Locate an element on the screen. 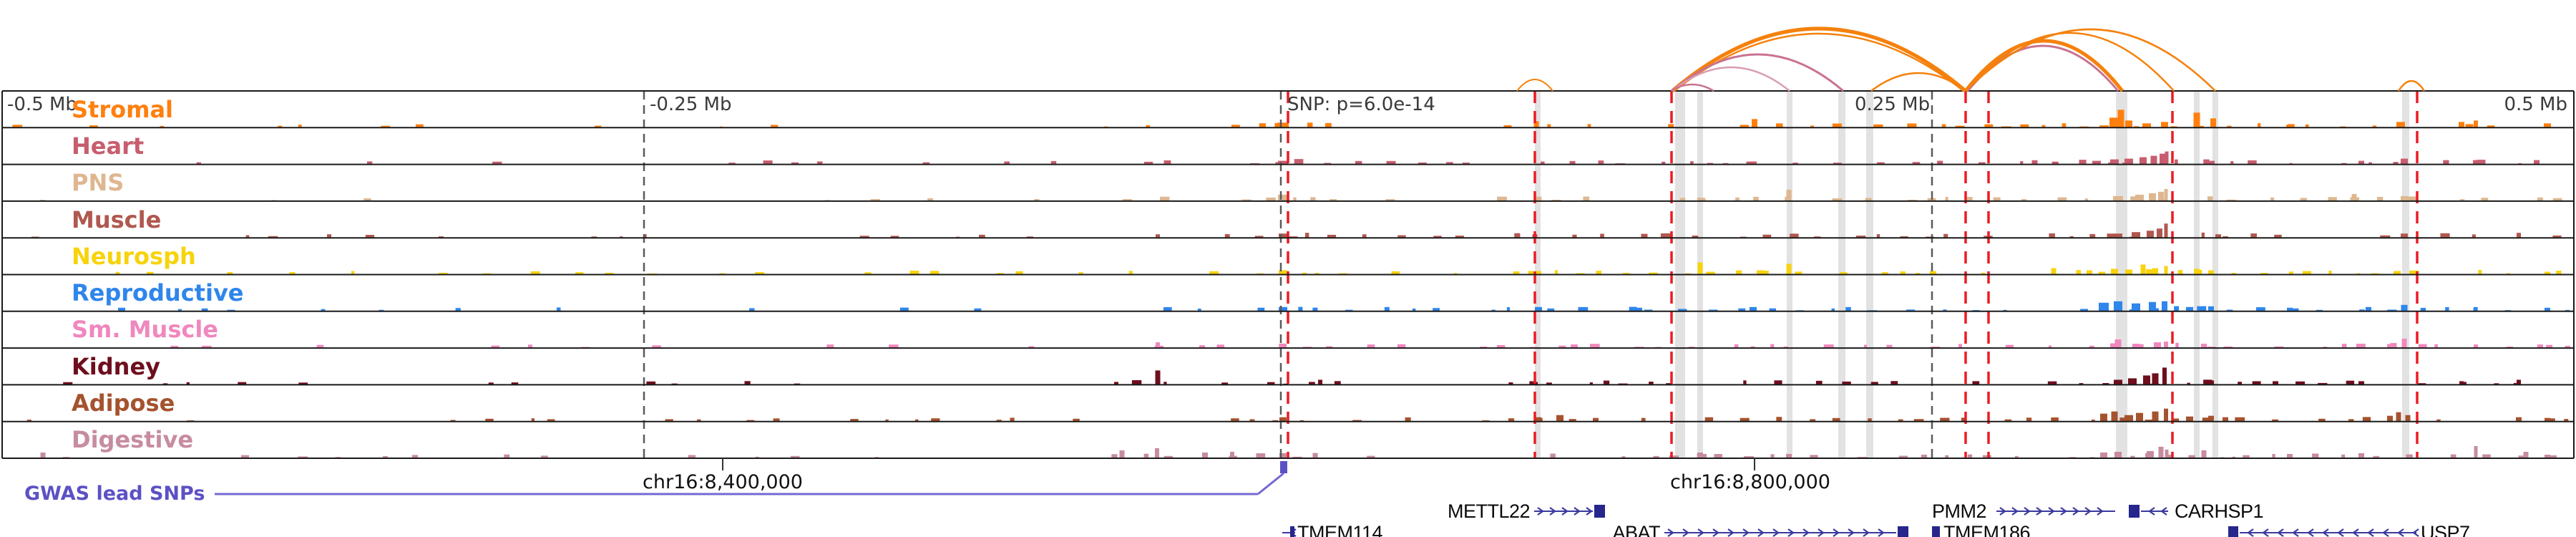 The height and width of the screenshot is (537, 2576). track-label-stromal: Stromal is located at coordinates (123, 109).